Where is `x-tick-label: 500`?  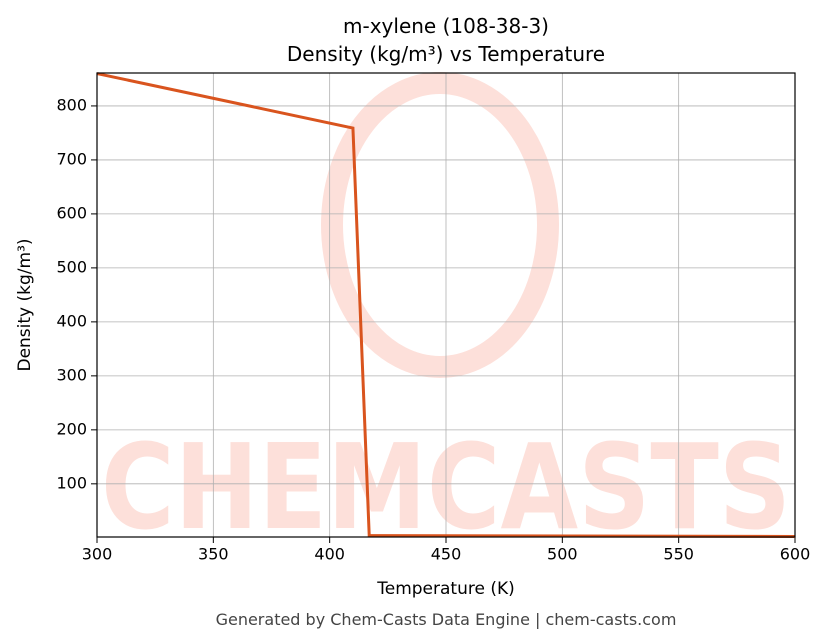
x-tick-label: 500 is located at coordinates (562, 554).